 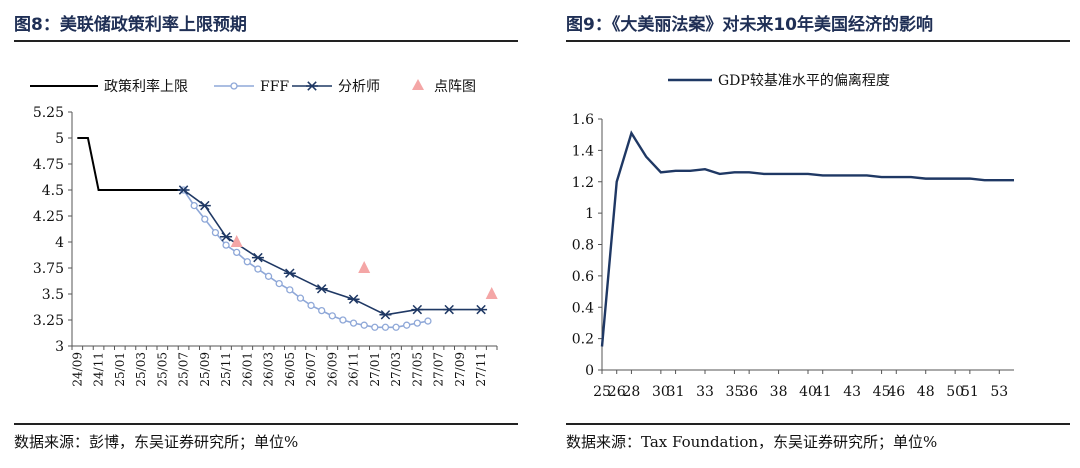 What do you see at coordinates (583, 277) in the screenshot?
I see `y-tick-label: 0.6` at bounding box center [583, 277].